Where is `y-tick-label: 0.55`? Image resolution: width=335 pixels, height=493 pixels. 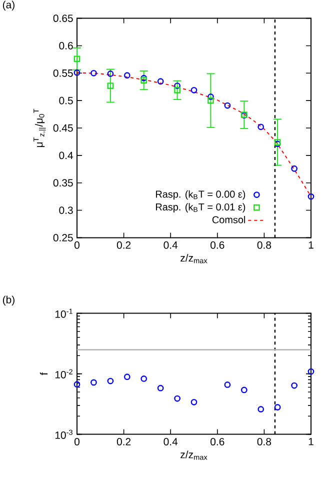
y-tick-label: 0.55 is located at coordinates (63, 73).